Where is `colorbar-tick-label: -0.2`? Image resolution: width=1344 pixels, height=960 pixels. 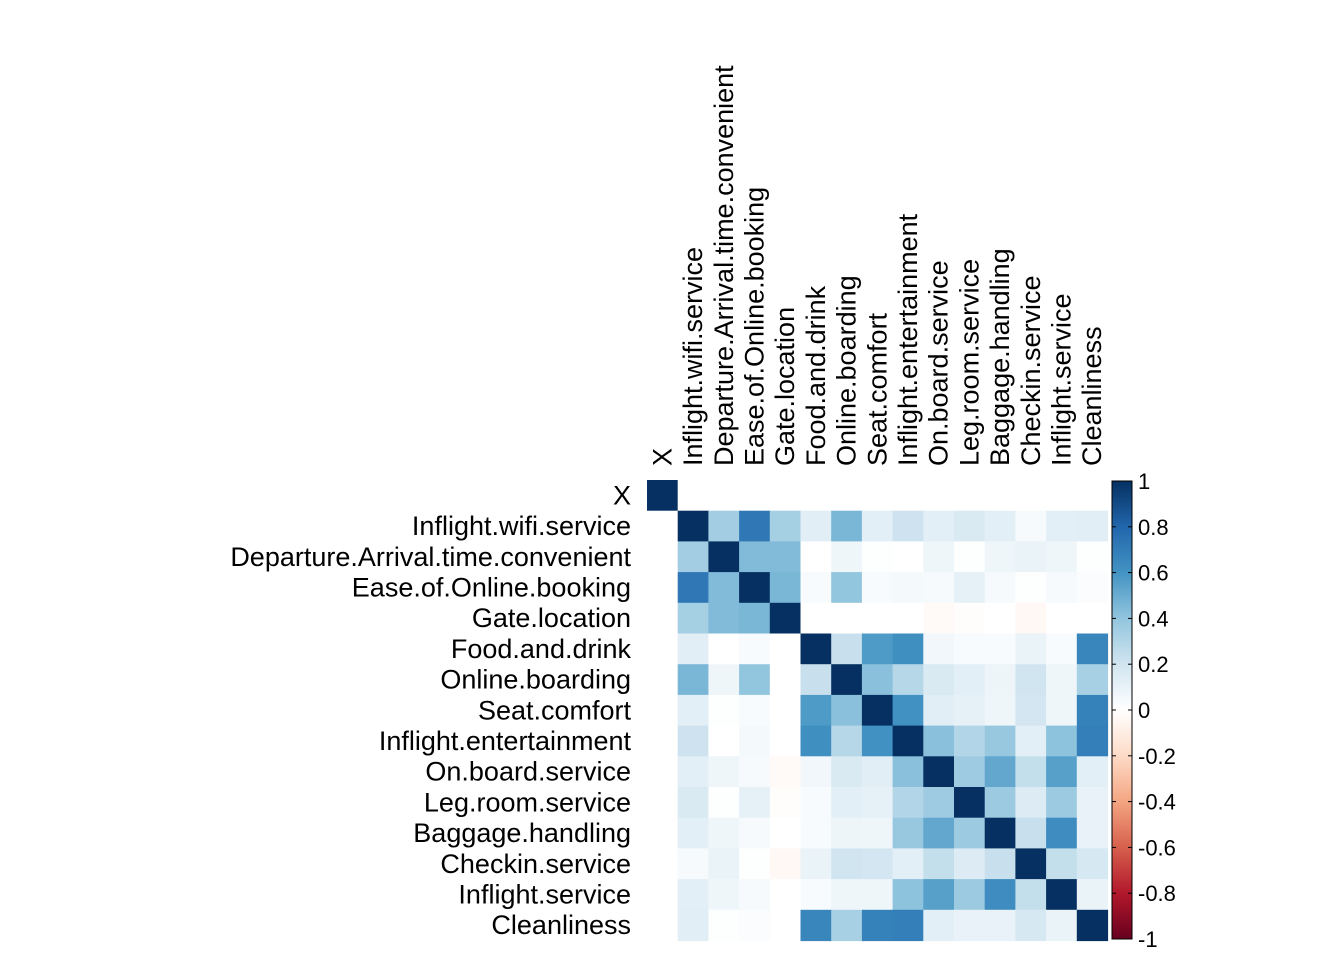 colorbar-tick-label: -0.2 is located at coordinates (1157, 756).